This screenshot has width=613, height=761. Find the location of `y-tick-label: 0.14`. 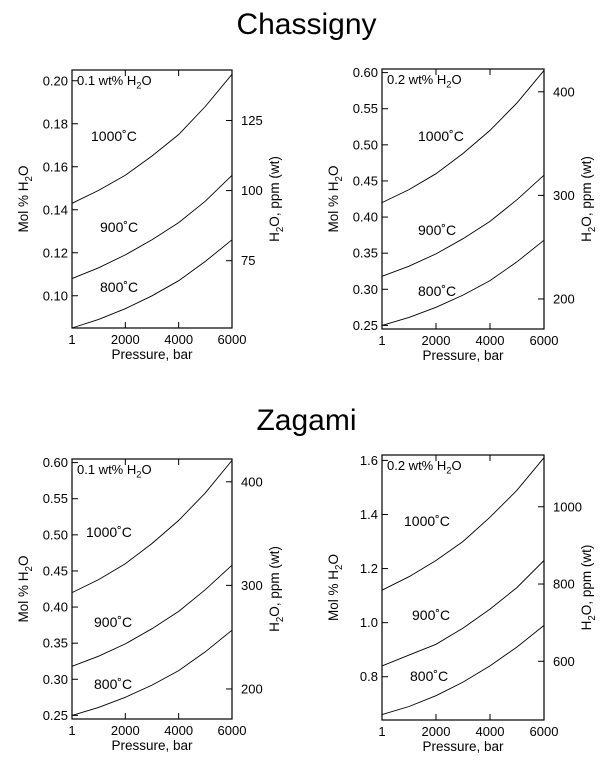

y-tick-label: 0.14 is located at coordinates (55, 209).